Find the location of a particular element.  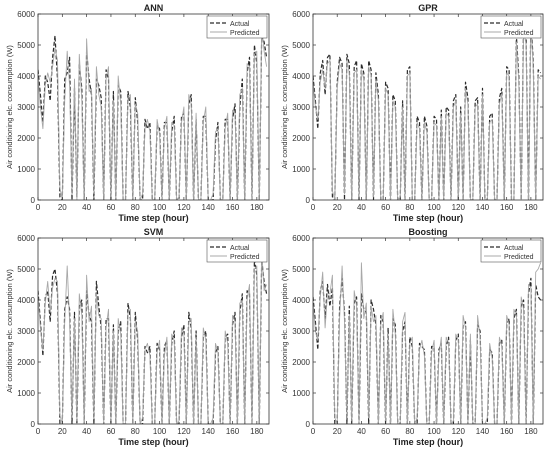

chart-3-y-tick-label: 2000 is located at coordinates (301, 362).